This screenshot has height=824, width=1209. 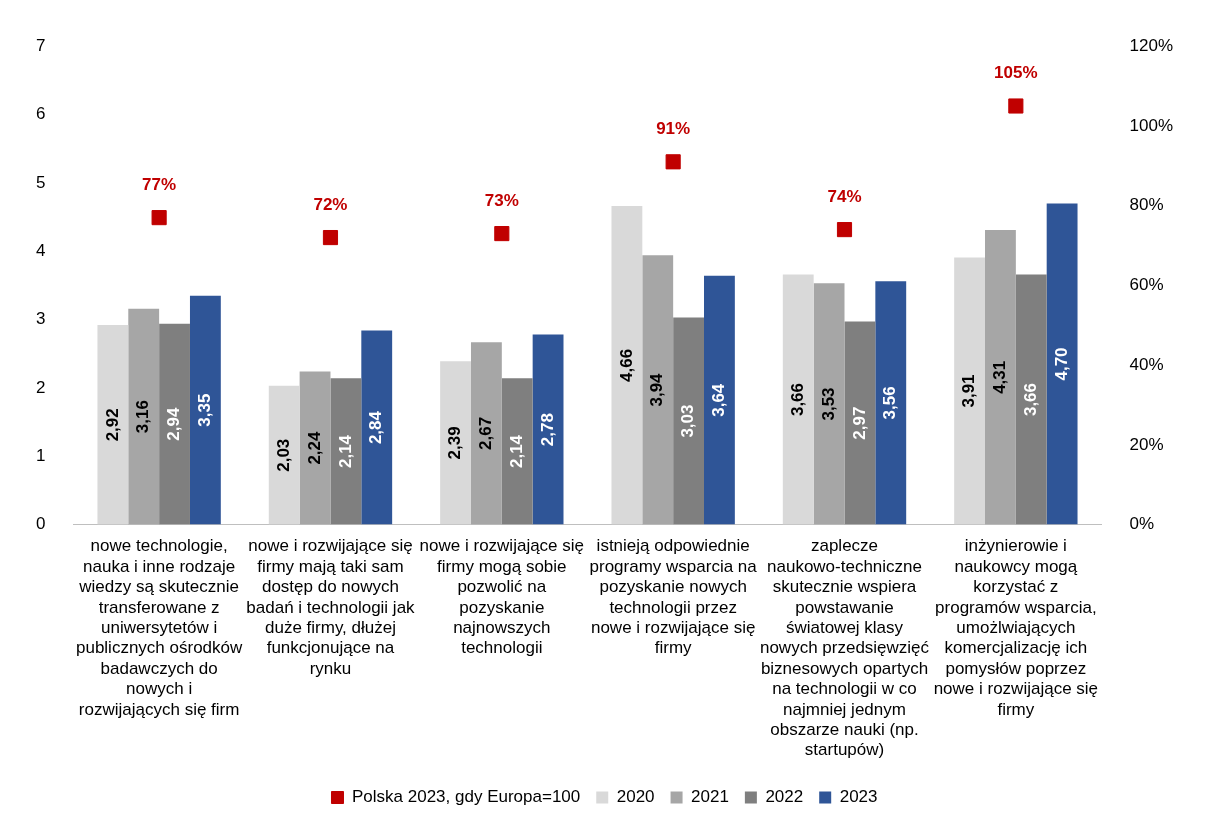 I want to click on x-tick-label: nowe i rozwijające się firmy mogą sobie pozwolić na pozyskanie najnowszych technologii, so click(x=502, y=597).